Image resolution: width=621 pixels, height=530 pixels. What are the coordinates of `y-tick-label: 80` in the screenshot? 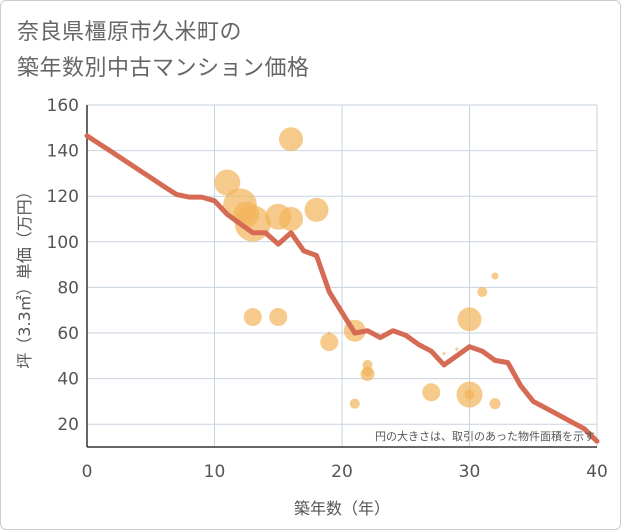 It's located at (68, 288).